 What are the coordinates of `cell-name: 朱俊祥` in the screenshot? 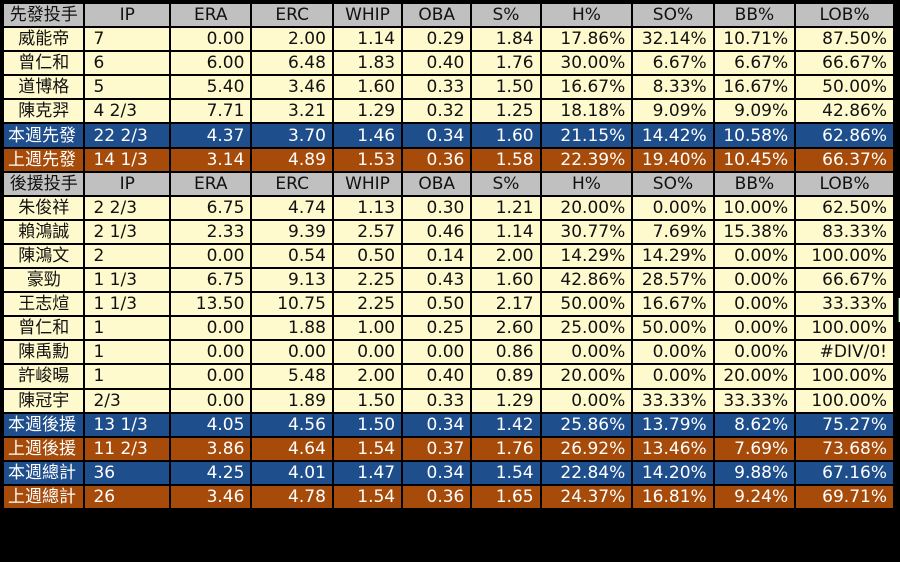 It's located at (44, 207).